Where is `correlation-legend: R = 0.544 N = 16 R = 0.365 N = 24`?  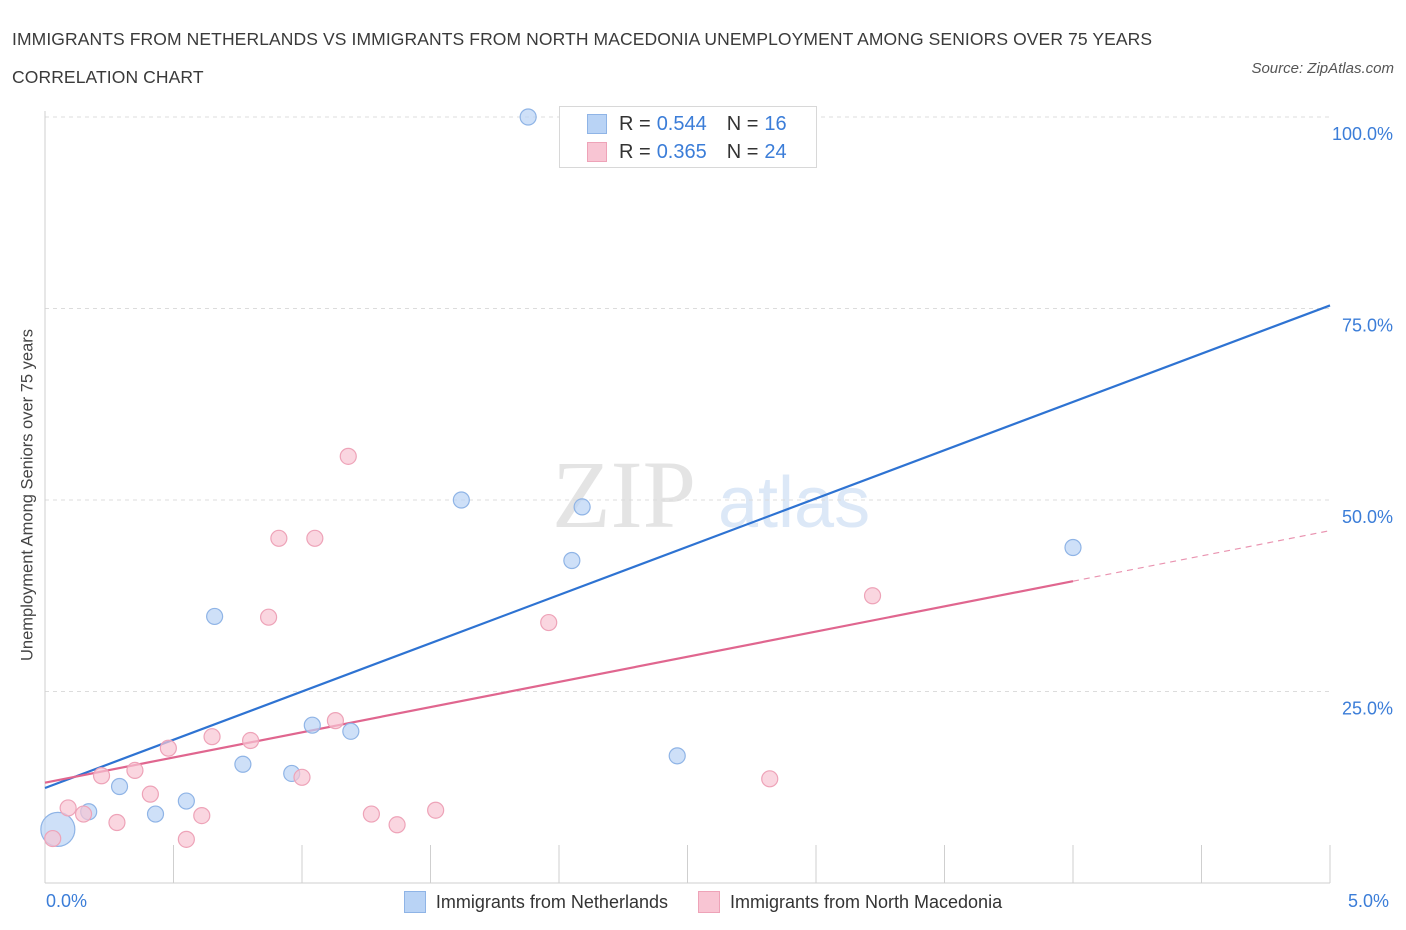
correlation-legend: R = 0.544 N = 16 R = 0.365 N = 24 is located at coordinates (688, 137).